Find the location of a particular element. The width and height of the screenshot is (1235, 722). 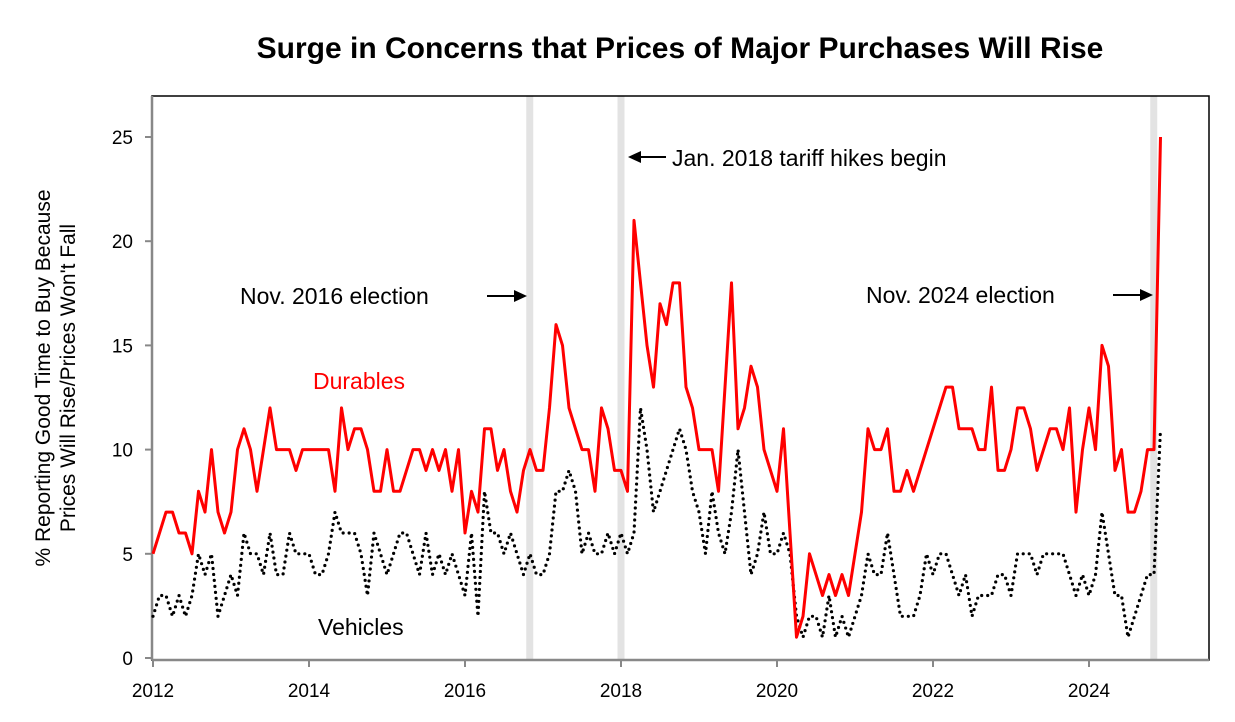

x-tick-label: 2020 is located at coordinates (777, 691).